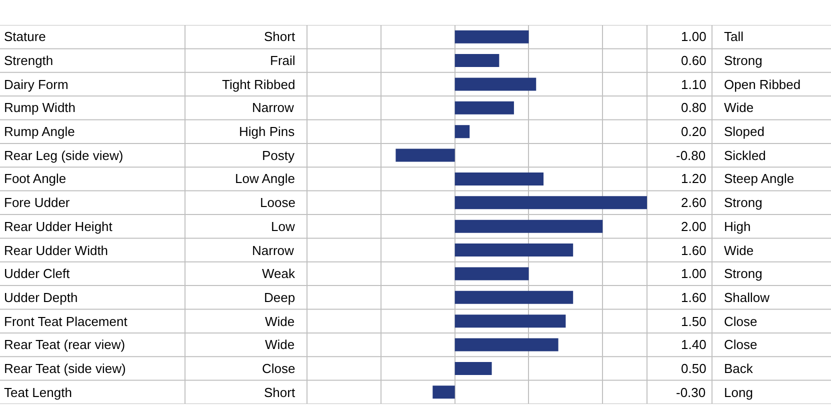 This screenshot has height=407, width=831. What do you see at coordinates (64, 155) in the screenshot?
I see `y-tick-label: Rear Leg (side view)` at bounding box center [64, 155].